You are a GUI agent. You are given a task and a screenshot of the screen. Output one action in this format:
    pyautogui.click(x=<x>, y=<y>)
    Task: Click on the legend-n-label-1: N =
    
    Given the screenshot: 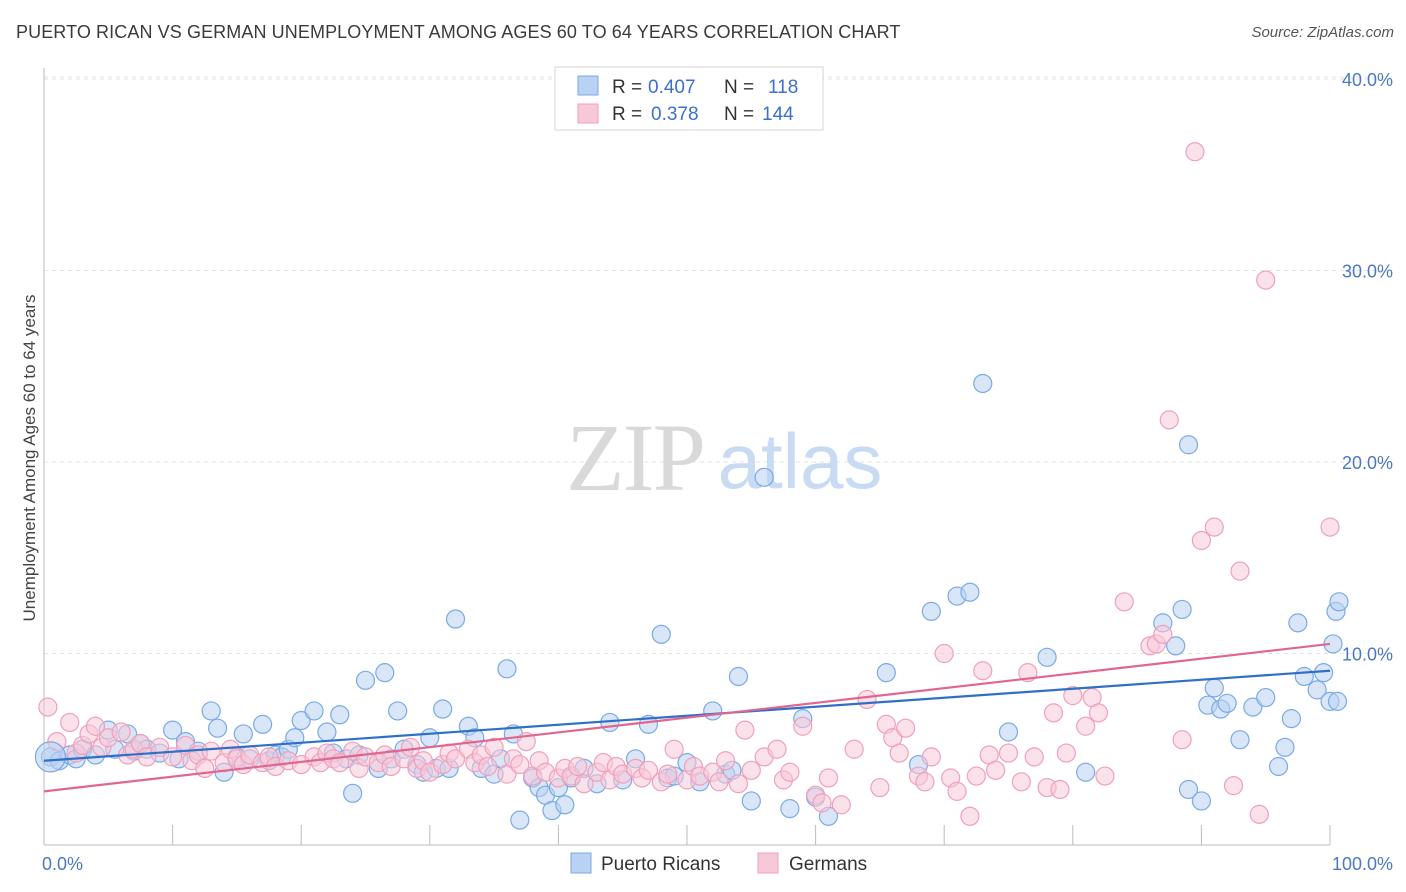 What is the action you would take?
    pyautogui.click(x=739, y=87)
    